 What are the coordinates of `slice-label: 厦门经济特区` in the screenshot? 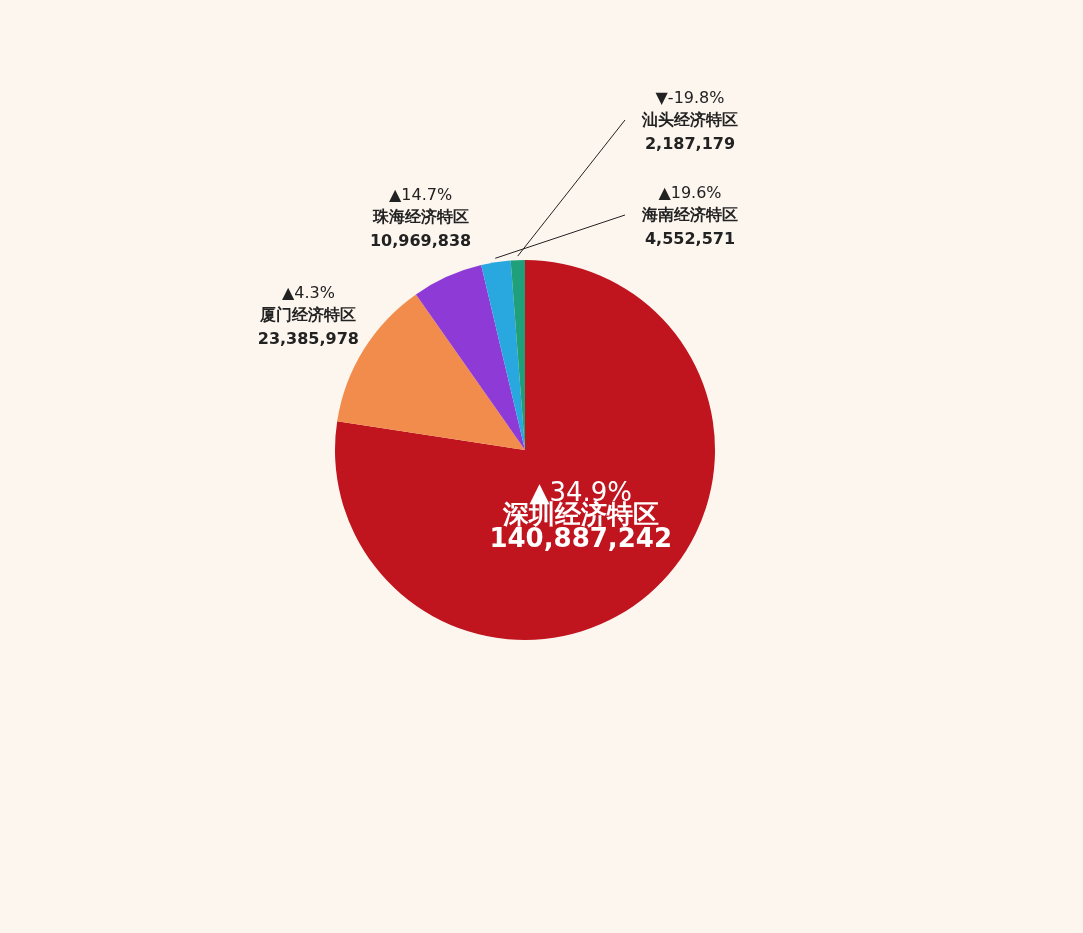 It's located at (308, 315).